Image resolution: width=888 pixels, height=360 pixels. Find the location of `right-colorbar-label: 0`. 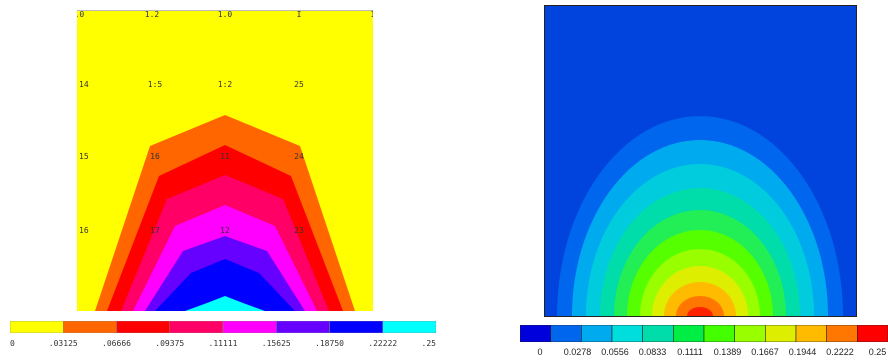

right-colorbar-label: 0 is located at coordinates (539, 352).